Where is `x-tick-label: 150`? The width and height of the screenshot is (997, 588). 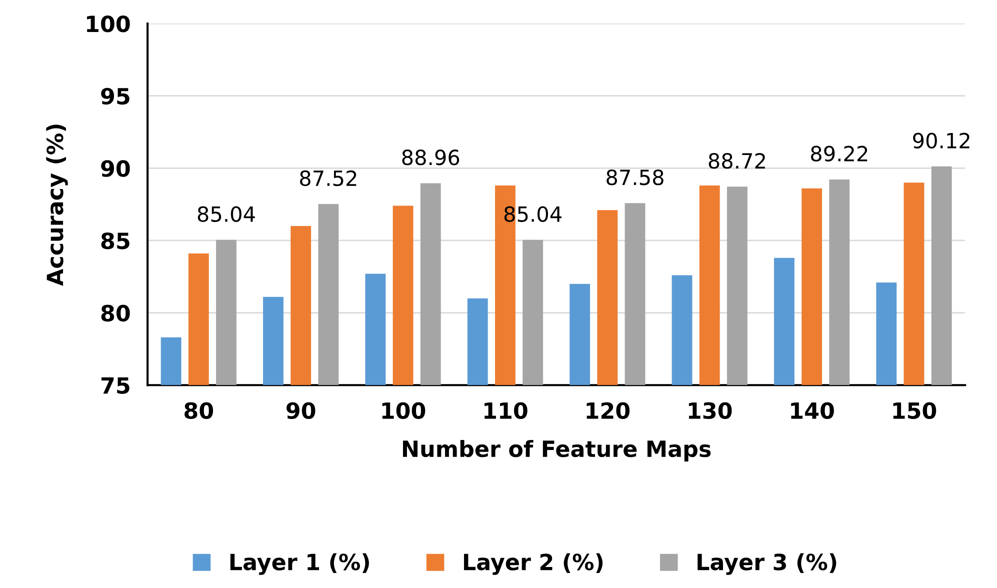 x-tick-label: 150 is located at coordinates (914, 411).